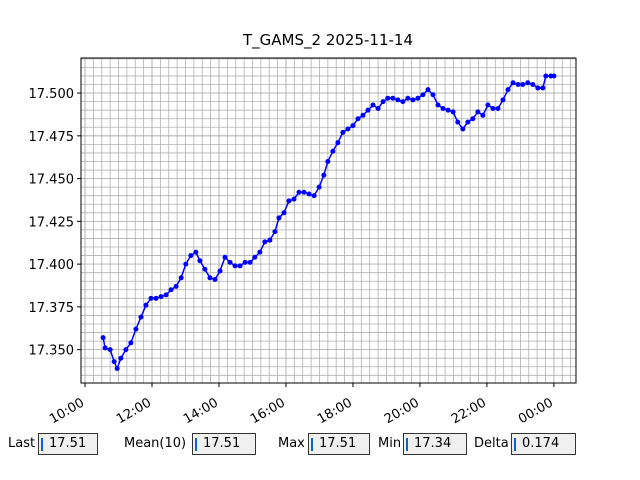 The height and width of the screenshot is (480, 640). Describe the element at coordinates (435, 444) in the screenshot. I see `stat-value: 17.34` at that location.